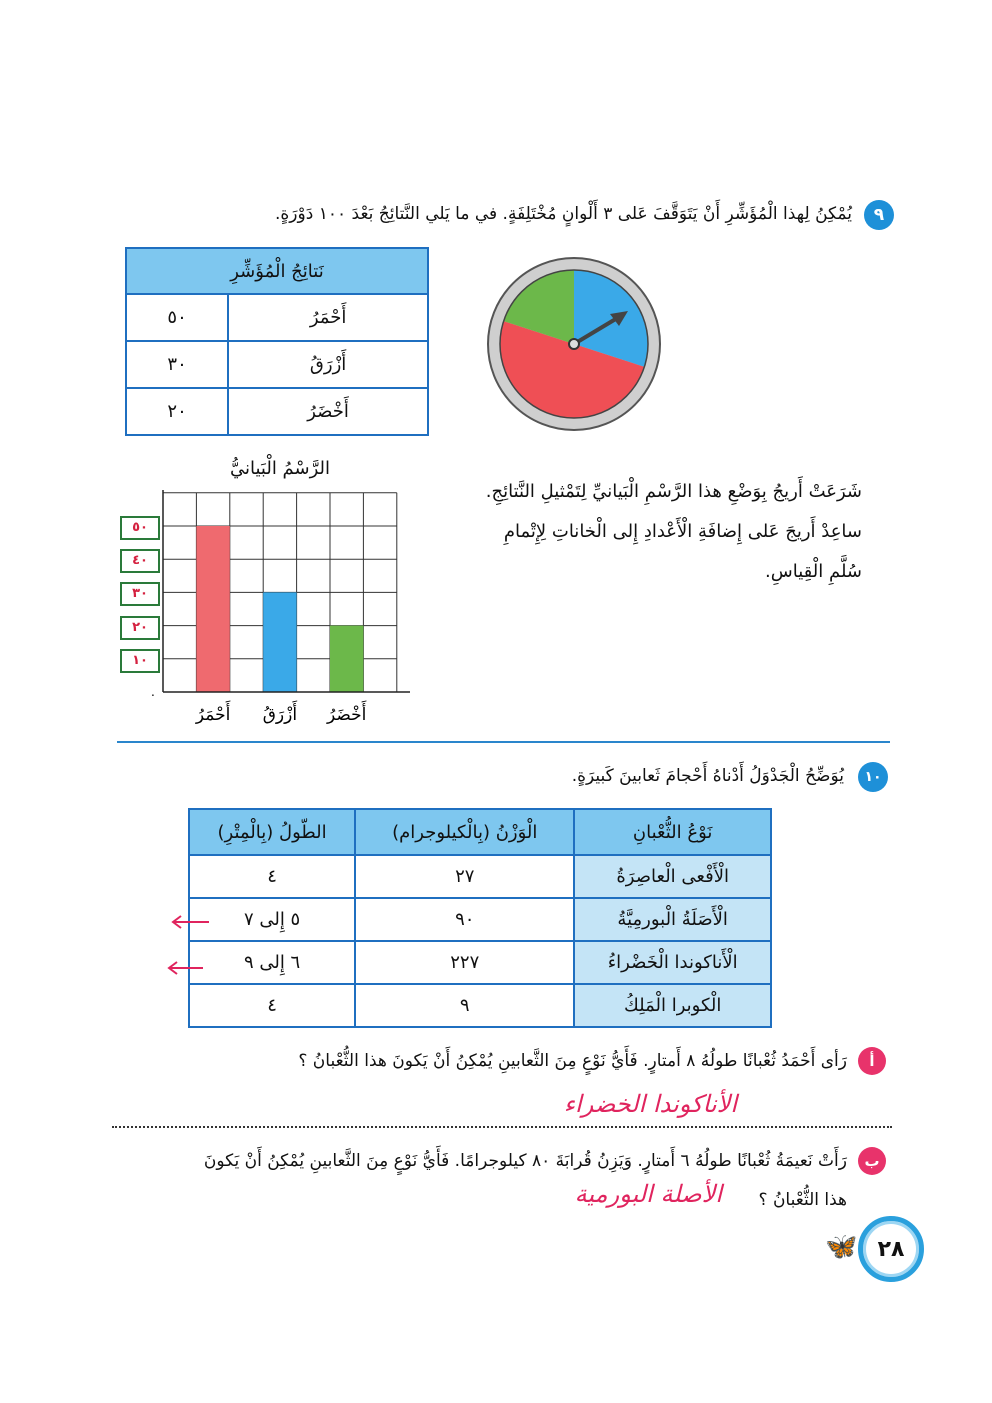  Describe the element at coordinates (672, 919) in the screenshot. I see `snake-type: الْأَصَلَةُ الْبورمِيَّةُ` at that location.